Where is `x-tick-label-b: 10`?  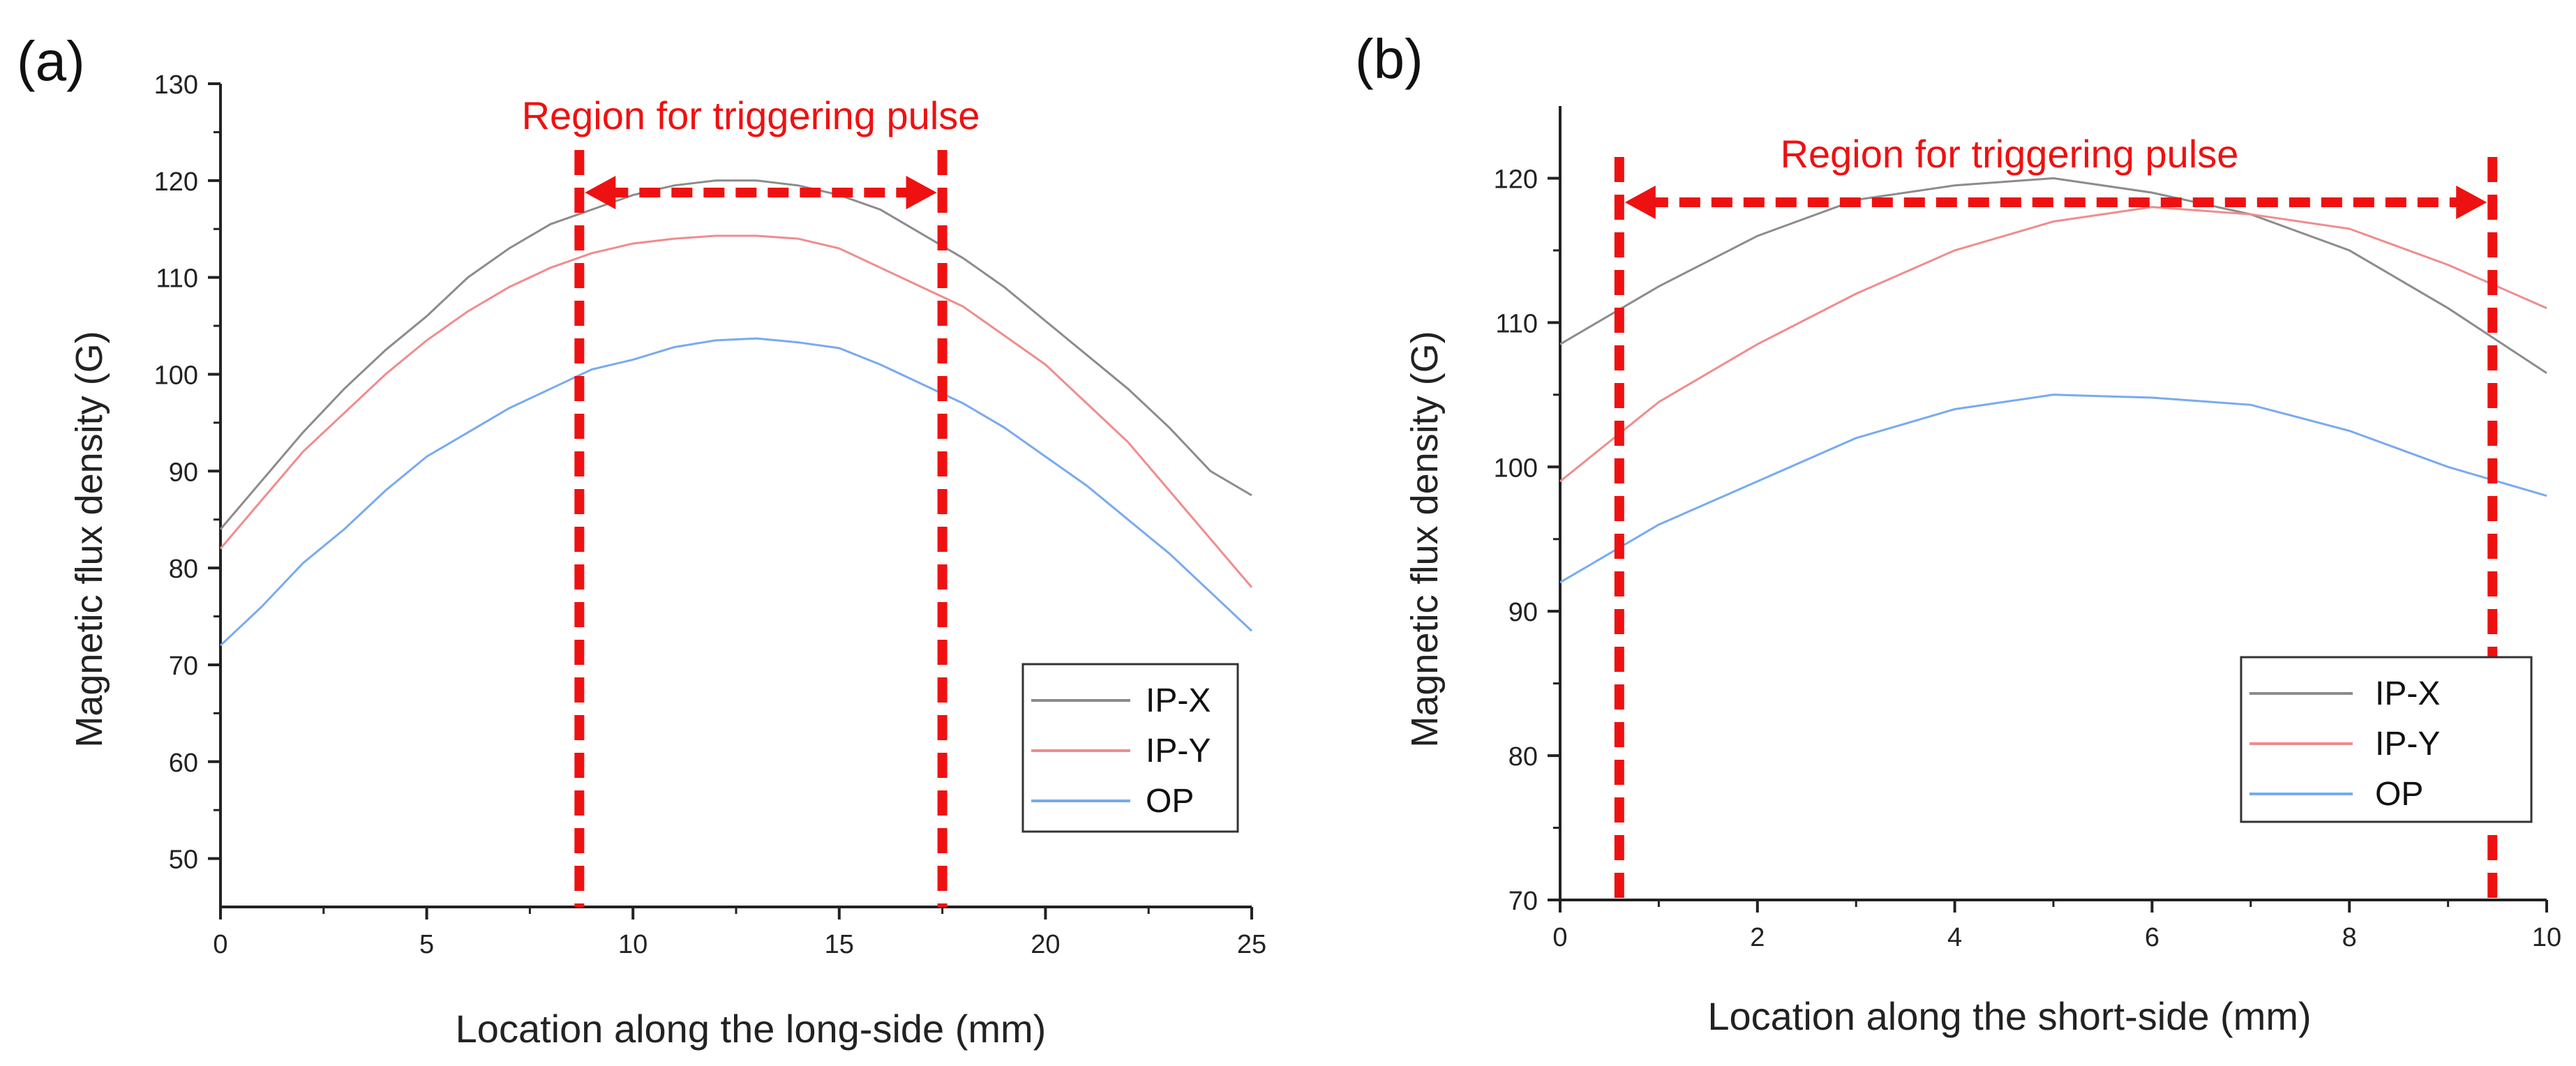 x-tick-label-b: 10 is located at coordinates (2546, 937).